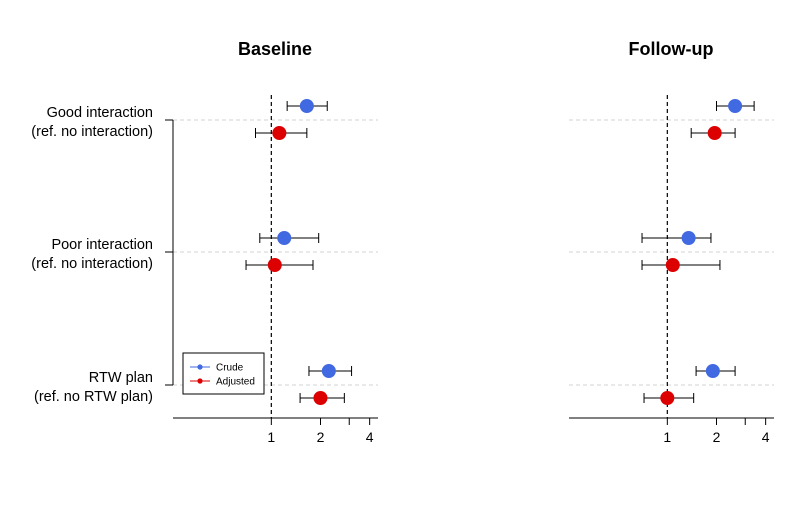 This screenshot has height=506, width=794. Describe the element at coordinates (100, 113) in the screenshot. I see `row-label-line1: Good interaction` at that location.